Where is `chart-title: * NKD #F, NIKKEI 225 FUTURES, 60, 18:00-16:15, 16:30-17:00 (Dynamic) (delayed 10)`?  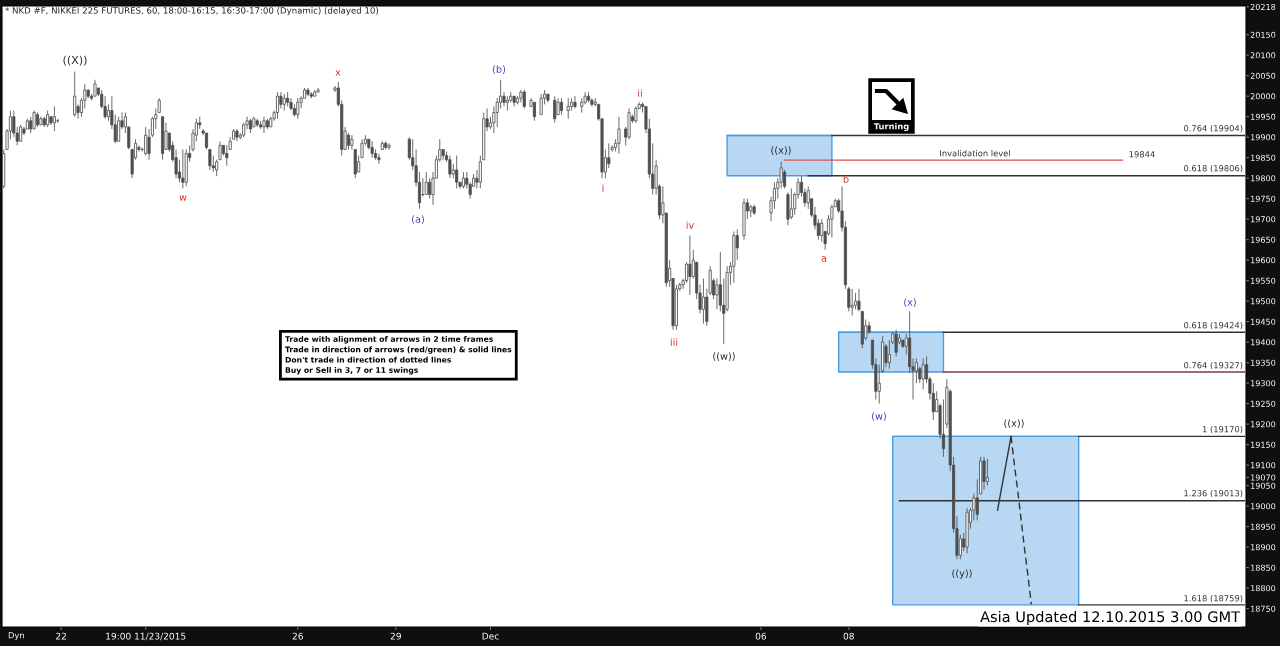 chart-title: * NKD #F, NIKKEI 225 FUTURES, 60, 18:00-16:15, 16:30-17:00 (Dynamic) (delayed 10) is located at coordinates (192, 11).